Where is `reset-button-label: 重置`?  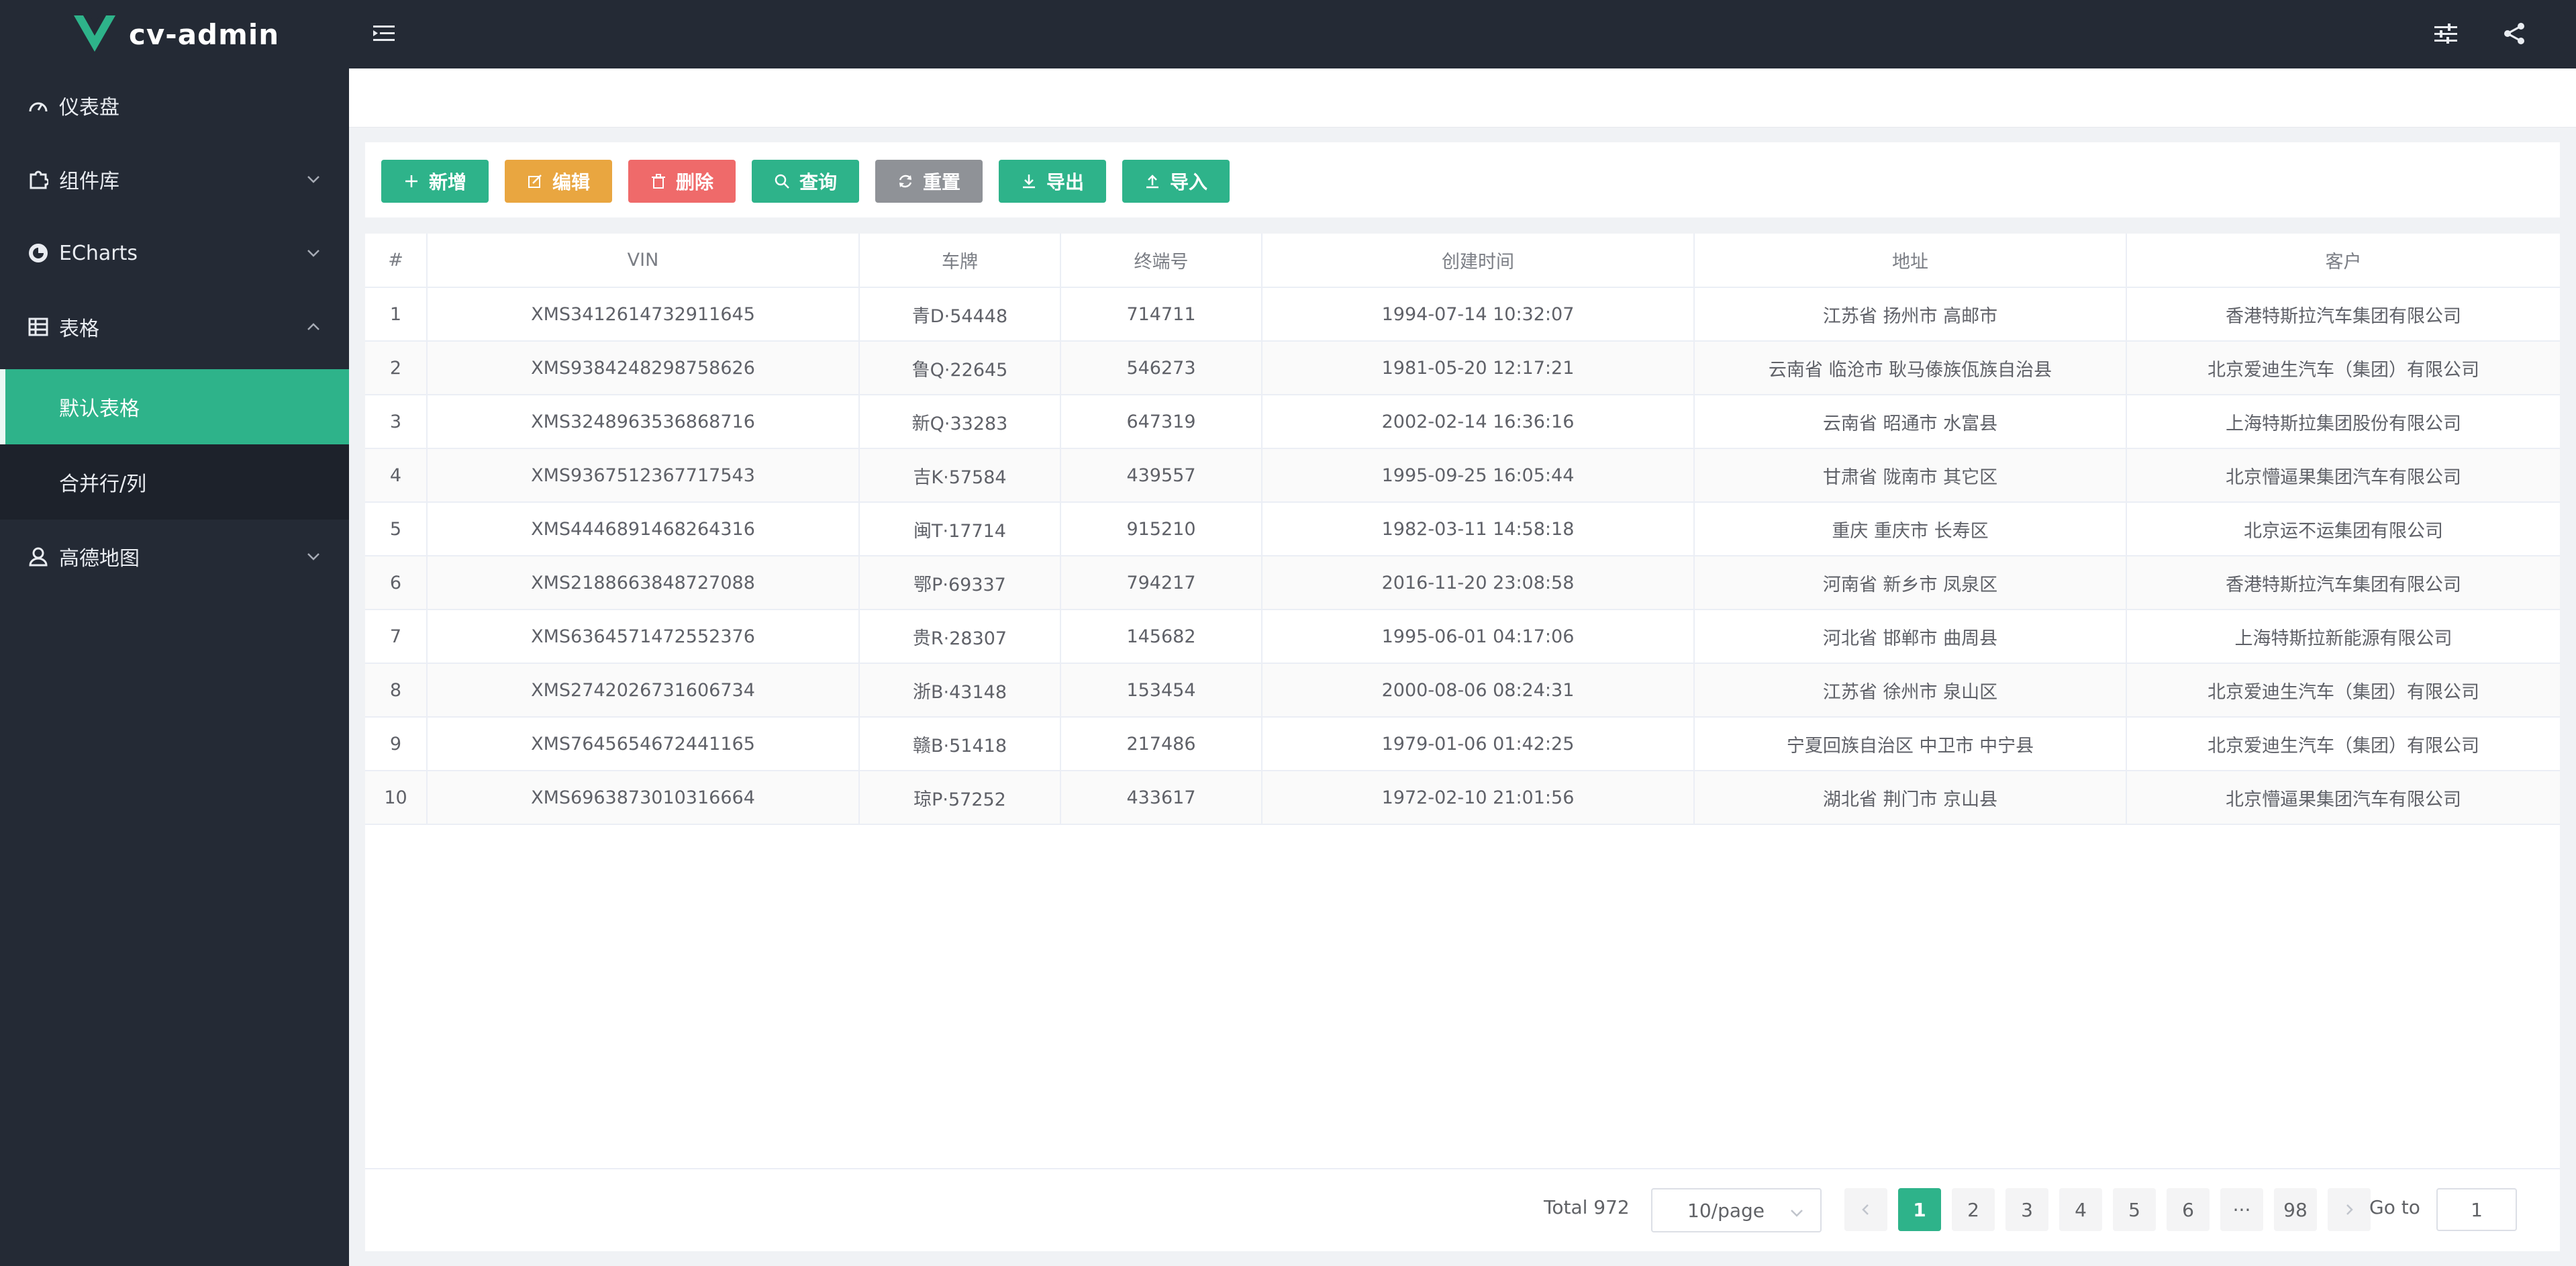 reset-button-label: 重置 is located at coordinates (941, 182).